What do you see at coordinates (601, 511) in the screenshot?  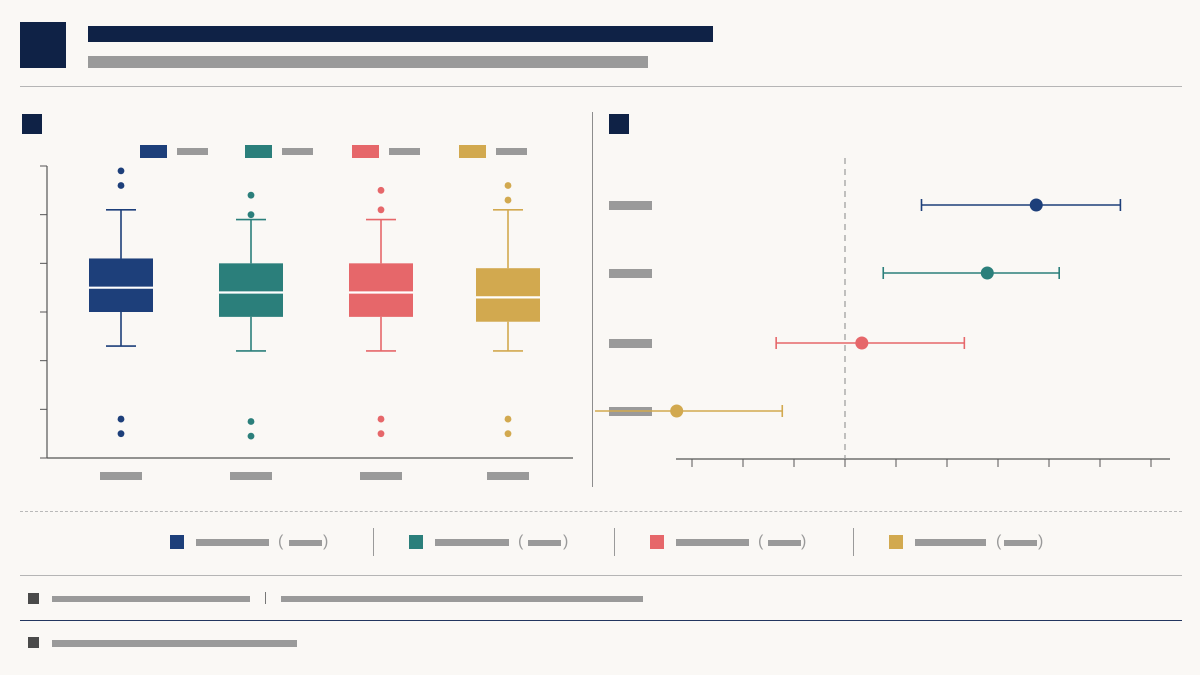 I see `legend-separator` at bounding box center [601, 511].